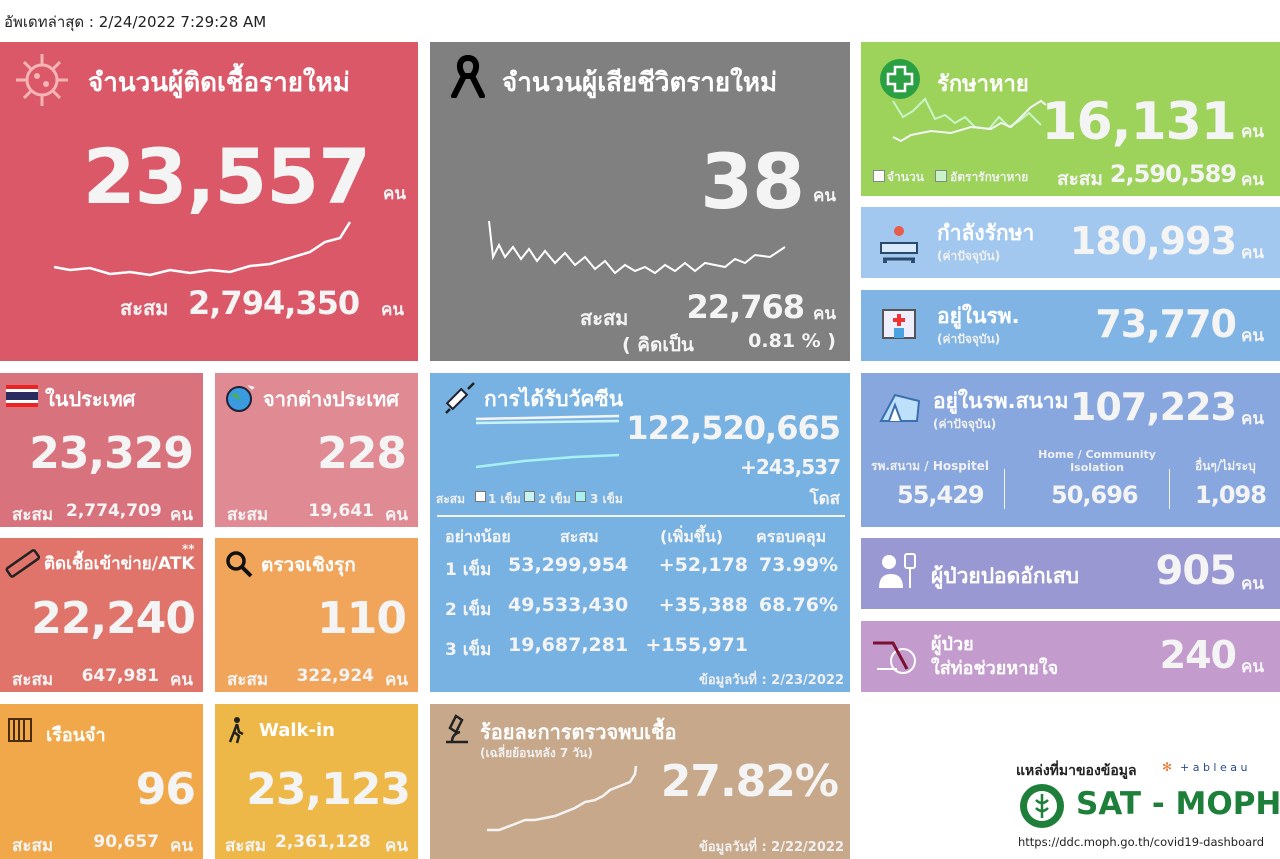  I want to click on legend-swatch-dose2, so click(529, 496).